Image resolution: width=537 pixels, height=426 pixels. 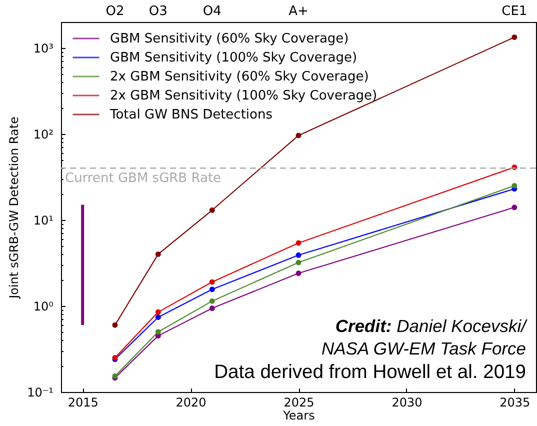 I want to click on y-tick-label: 10³, so click(x=43, y=48).